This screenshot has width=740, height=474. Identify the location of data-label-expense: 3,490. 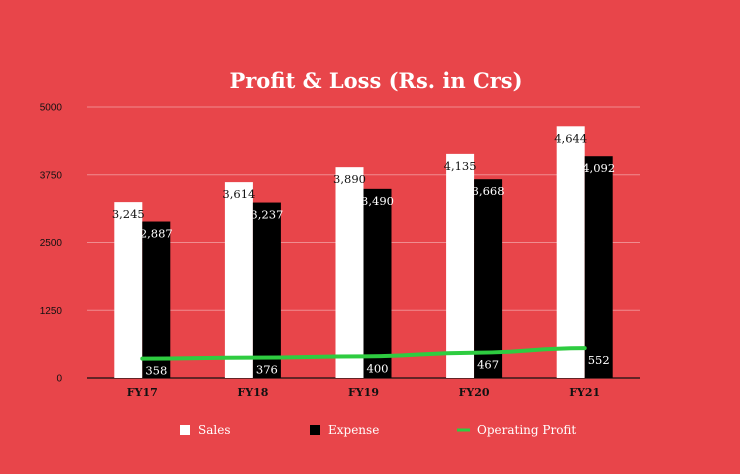
(377, 201).